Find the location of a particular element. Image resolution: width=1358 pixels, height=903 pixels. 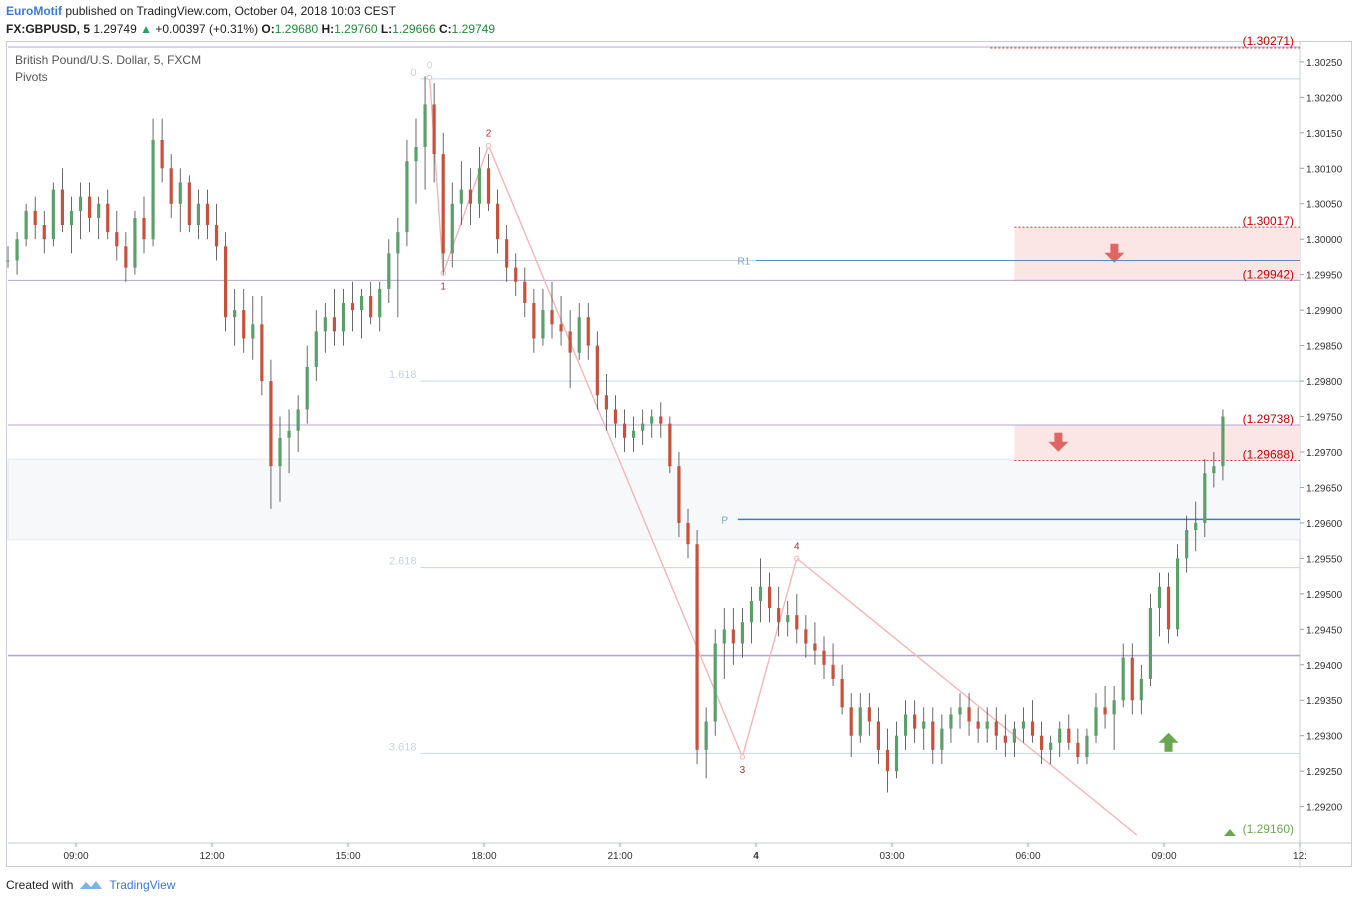

fib-level-label: 0 is located at coordinates (413, 73).